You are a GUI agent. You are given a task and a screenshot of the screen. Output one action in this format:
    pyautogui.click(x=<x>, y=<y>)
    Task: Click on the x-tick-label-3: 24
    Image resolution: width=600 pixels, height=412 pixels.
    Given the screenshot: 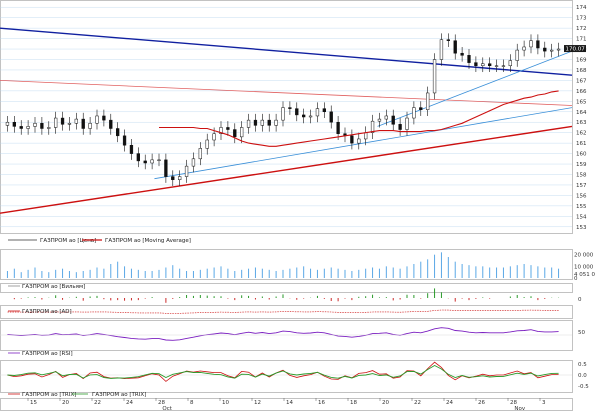 What is the action you would take?
    pyautogui.click(x=129, y=403)
    